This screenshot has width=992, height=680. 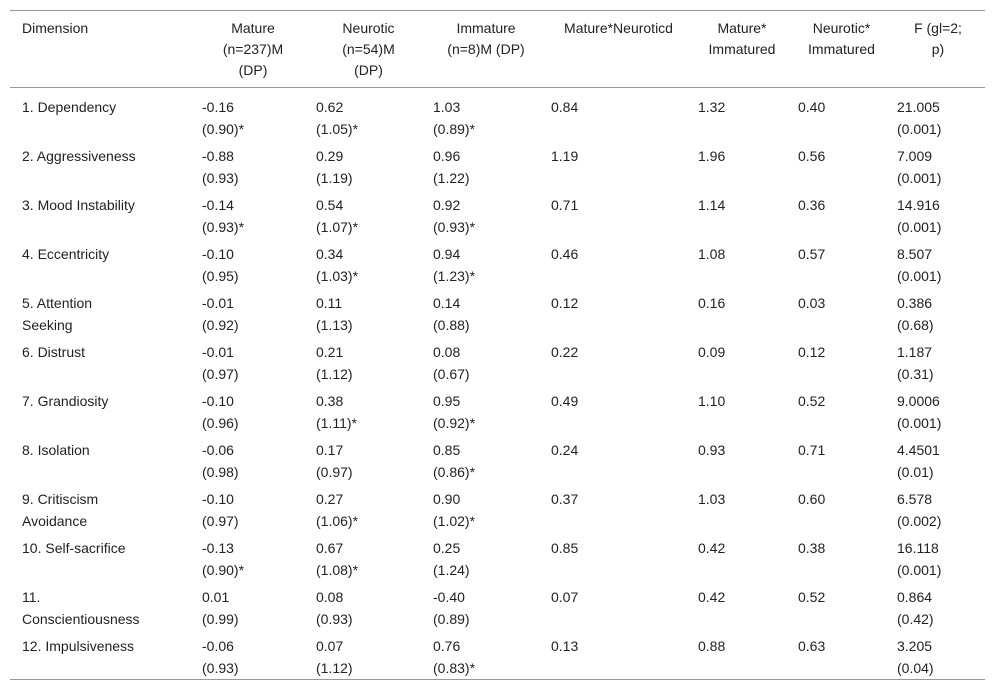 What do you see at coordinates (454, 472) in the screenshot?
I see `cell-line: (0.86)*` at bounding box center [454, 472].